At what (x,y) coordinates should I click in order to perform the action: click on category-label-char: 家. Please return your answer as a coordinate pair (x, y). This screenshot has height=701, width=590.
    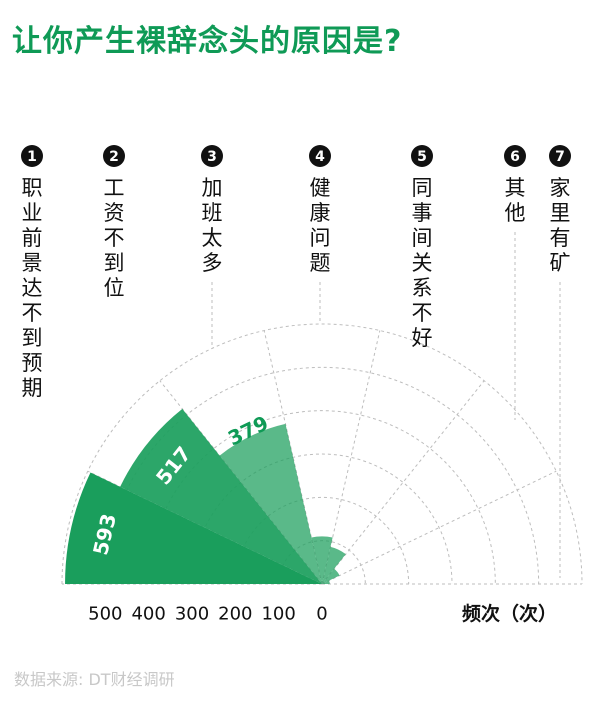
    Looking at the image, I should click on (560, 188).